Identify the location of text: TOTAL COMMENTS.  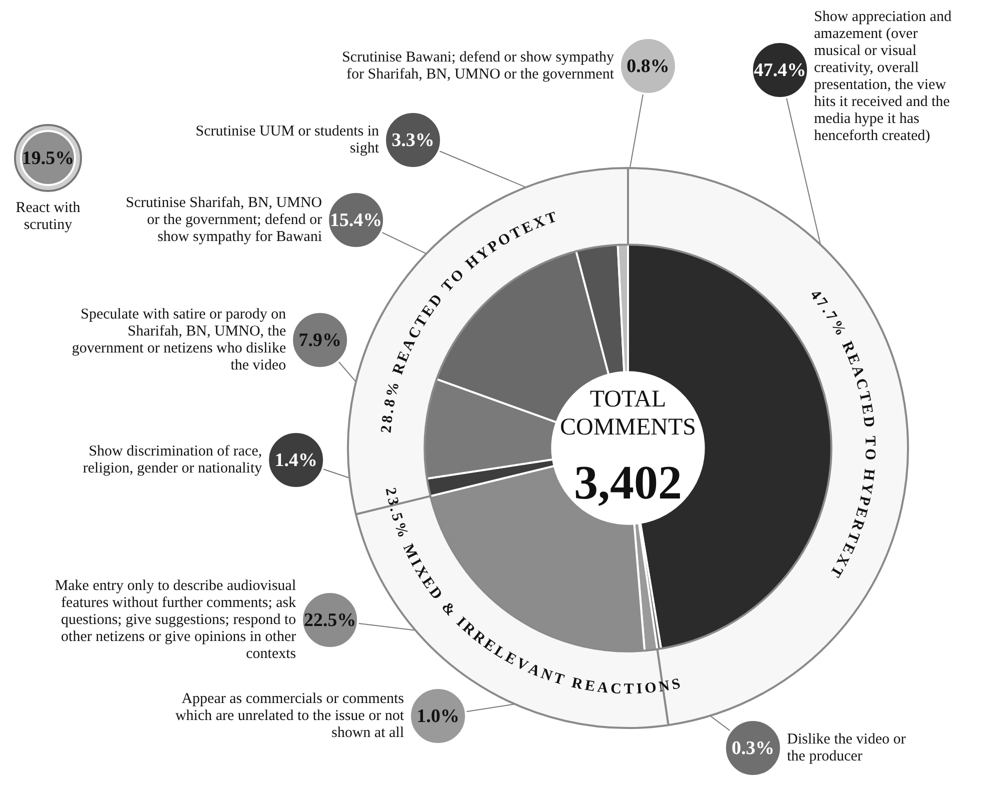
(628, 413).